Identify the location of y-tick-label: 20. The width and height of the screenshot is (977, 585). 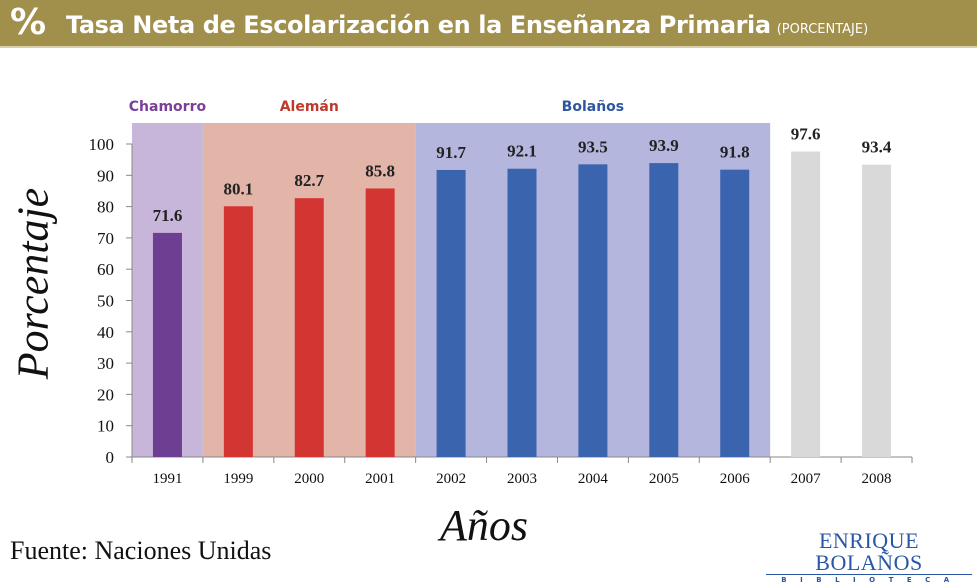
(105, 394).